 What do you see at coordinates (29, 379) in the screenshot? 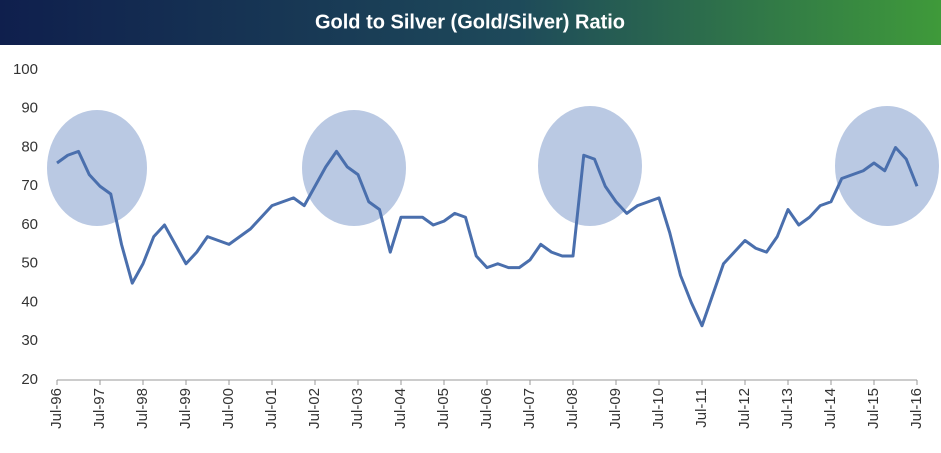
I see `y-tick-label: 20` at bounding box center [29, 379].